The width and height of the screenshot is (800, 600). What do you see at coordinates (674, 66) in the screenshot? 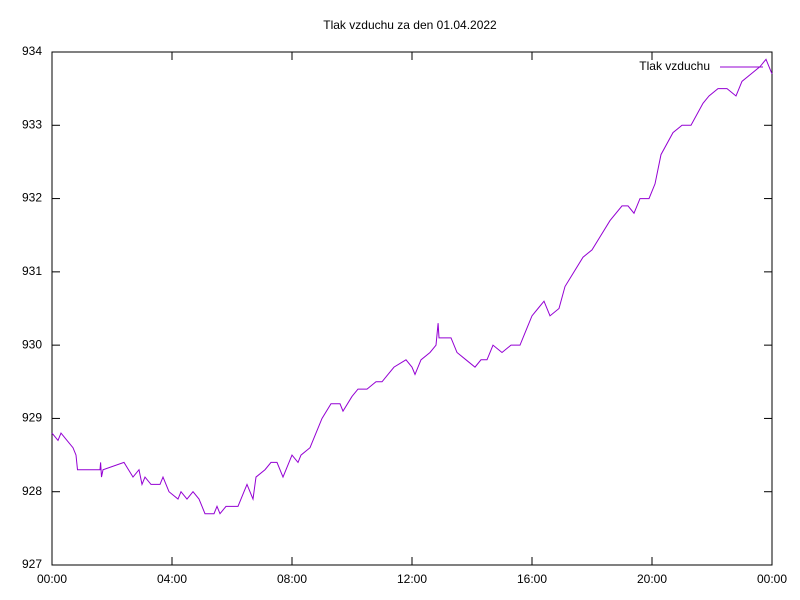
I see `legend-label: Tlak vzduchu` at bounding box center [674, 66].